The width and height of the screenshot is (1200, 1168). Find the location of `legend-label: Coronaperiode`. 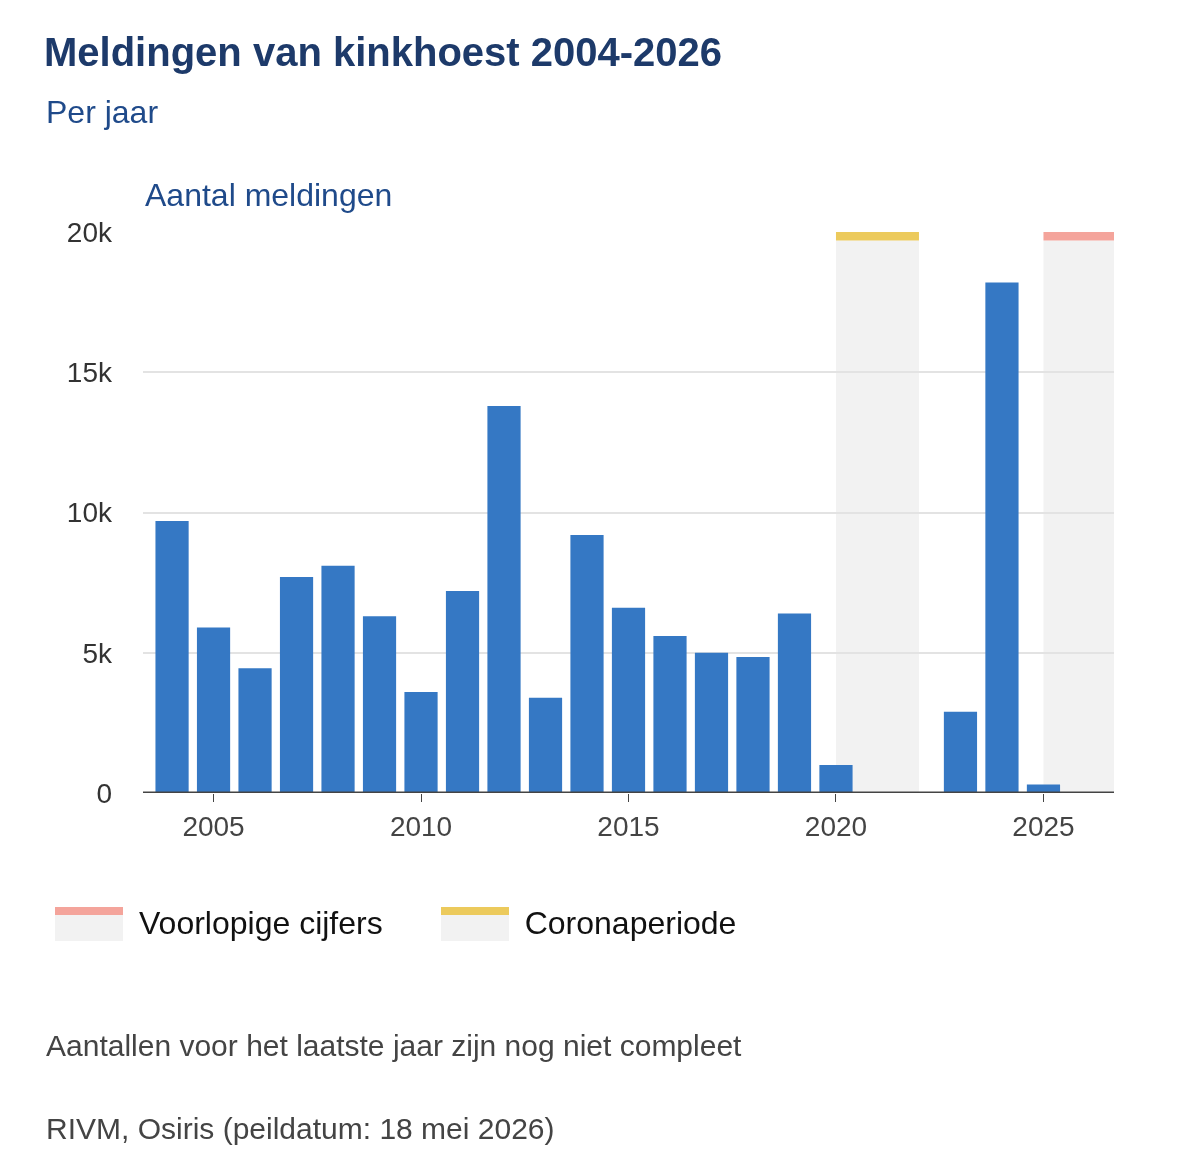

legend-label: Coronaperiode is located at coordinates (630, 923).